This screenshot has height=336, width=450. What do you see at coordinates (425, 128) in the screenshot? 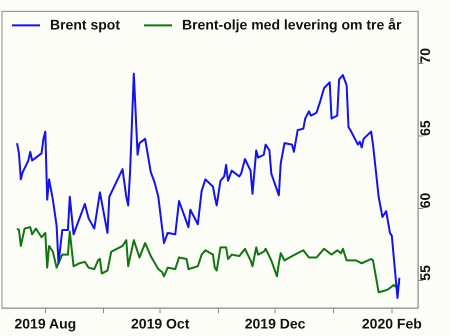
I see `y-tick-label: 65` at bounding box center [425, 128].